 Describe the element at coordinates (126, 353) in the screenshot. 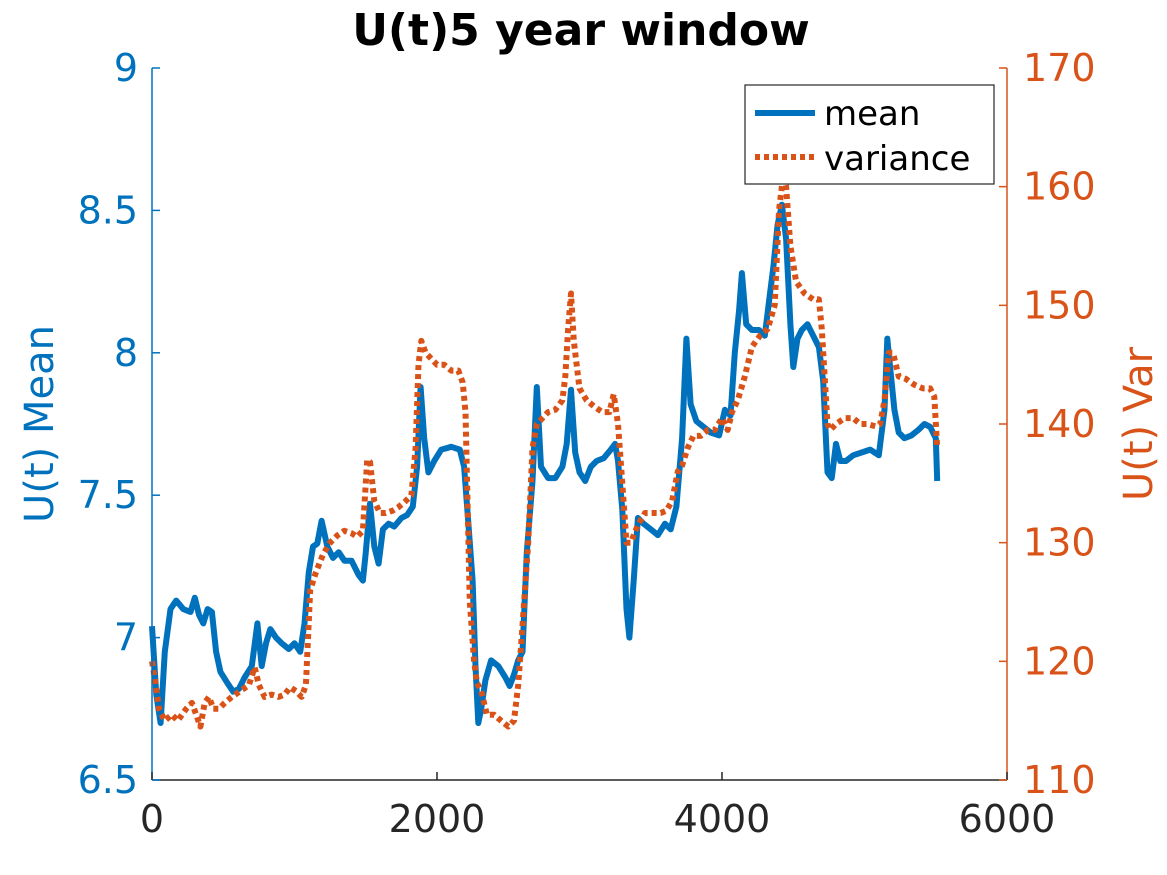

I see `left-y-tick-label: 8` at that location.